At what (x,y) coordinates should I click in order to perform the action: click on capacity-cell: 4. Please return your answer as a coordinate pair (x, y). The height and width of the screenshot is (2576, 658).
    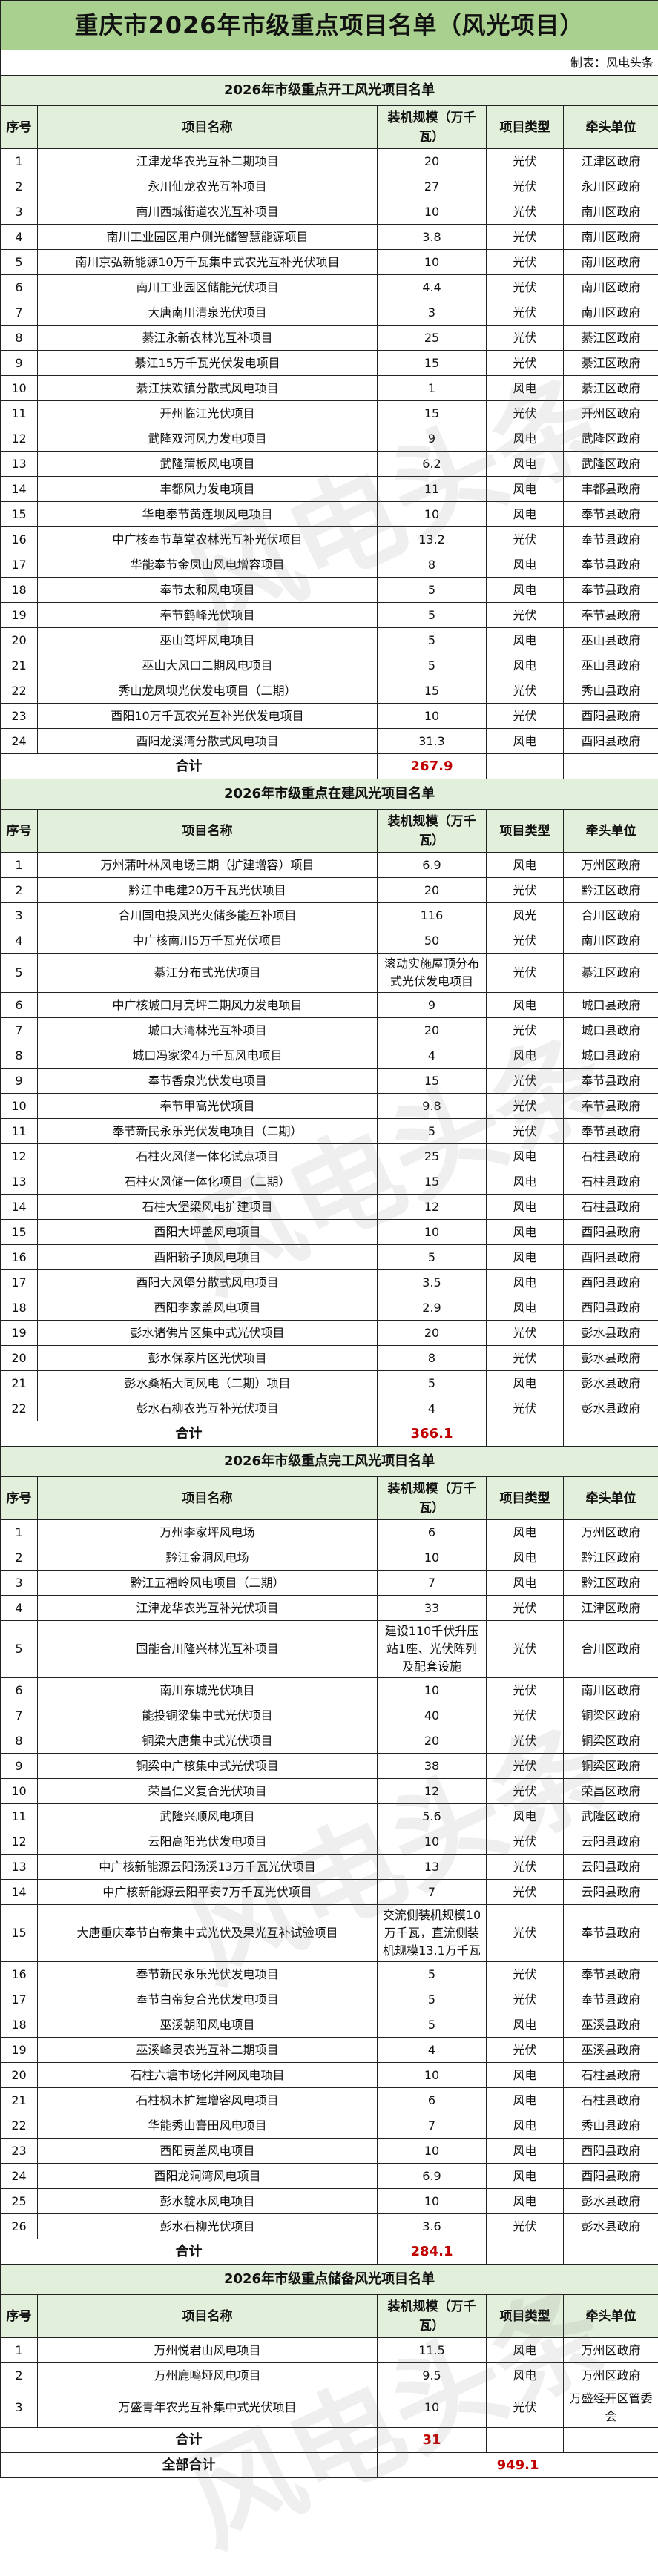
    Looking at the image, I should click on (432, 2050).